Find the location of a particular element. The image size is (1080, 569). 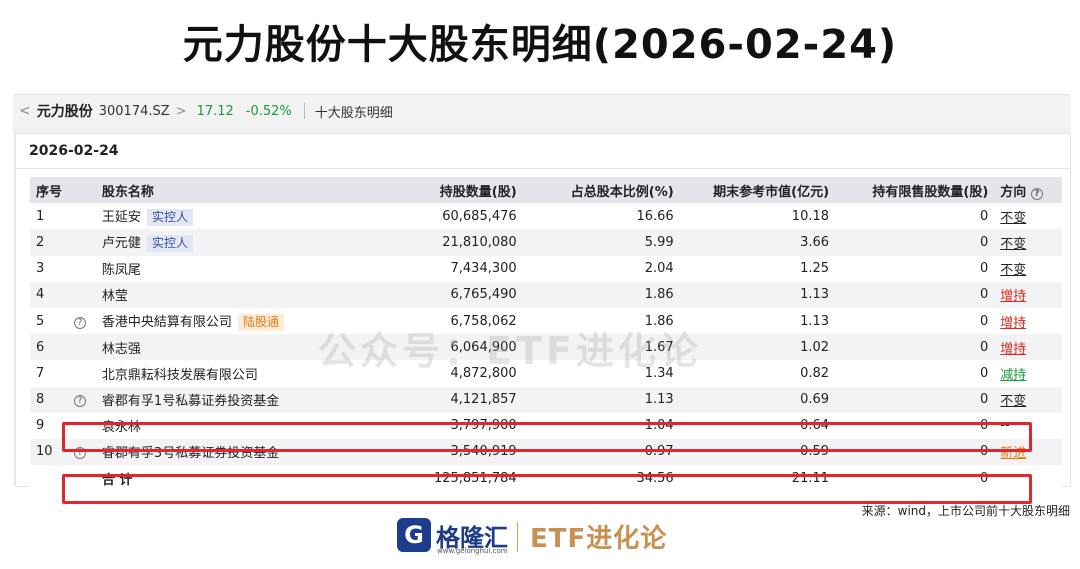

report-date: 2026-02-24 is located at coordinates (74, 151).